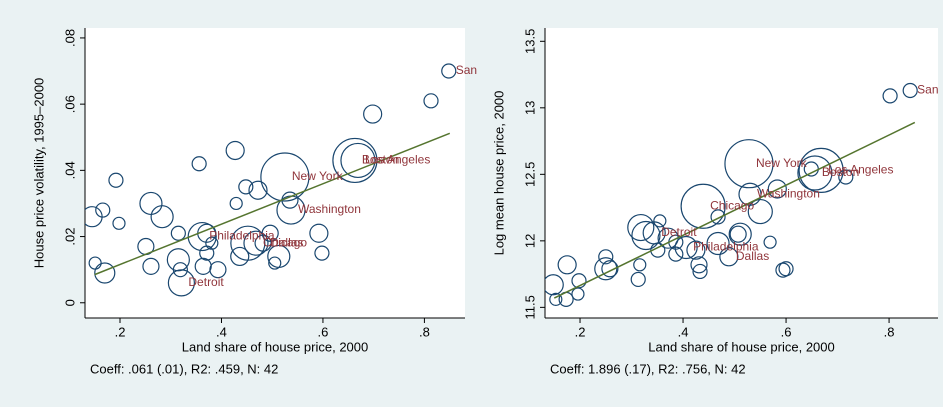 This screenshot has height=407, width=943. Describe the element at coordinates (69, 237) in the screenshot. I see `y-tick-label: .02` at that location.